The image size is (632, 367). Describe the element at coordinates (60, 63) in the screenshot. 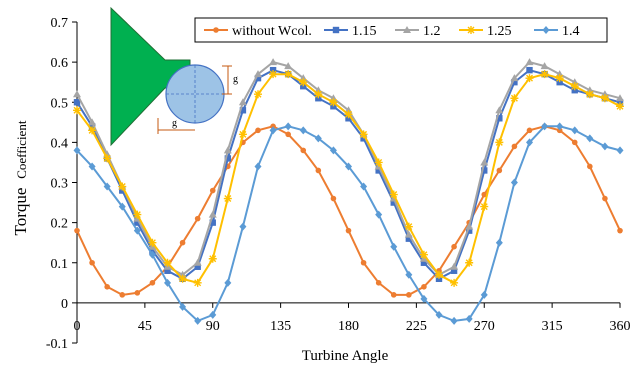

I see `y-tick-label: 0.6` at that location.